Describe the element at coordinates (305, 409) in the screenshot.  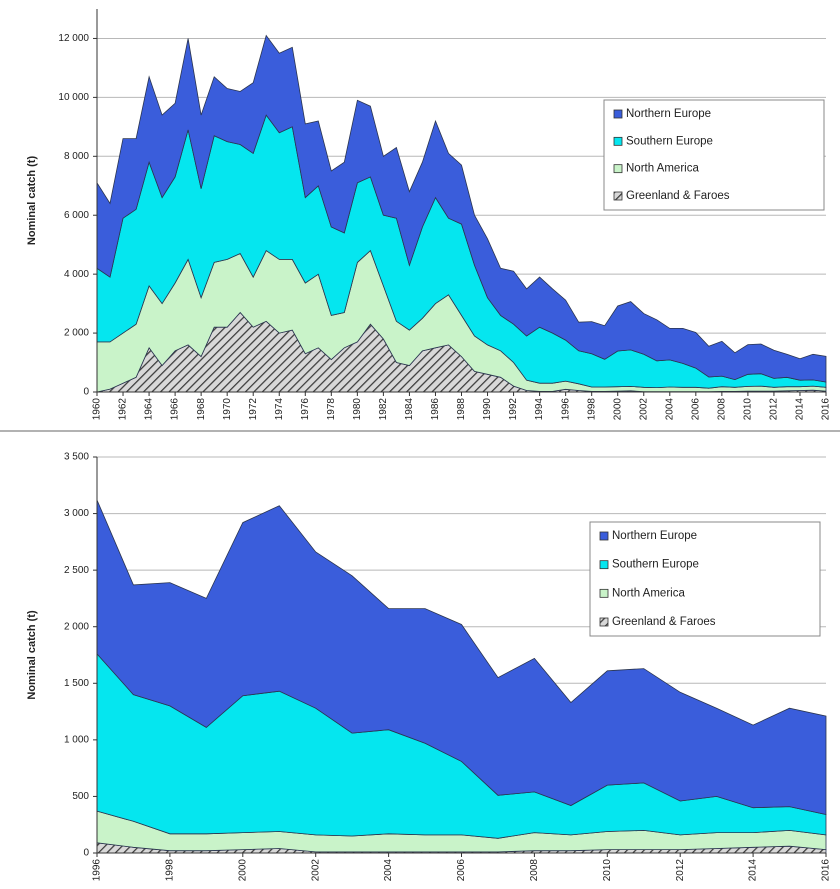
I see `x-tick-label: 1976` at that location.